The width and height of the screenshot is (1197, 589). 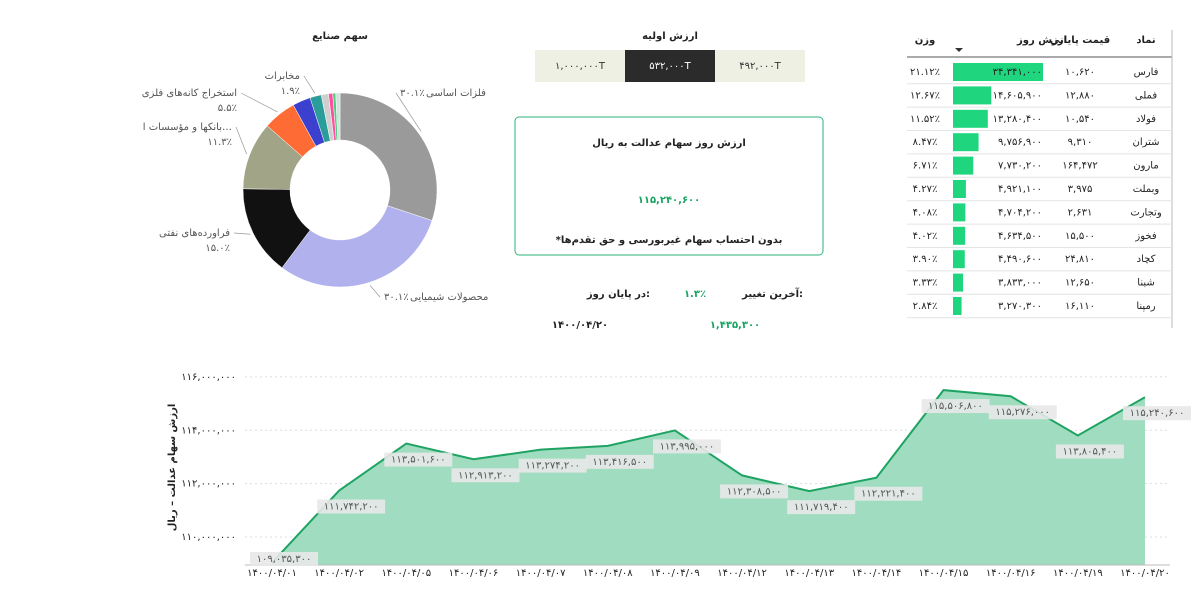 I want to click on table-cell: ۱۲,۸۸۰, so click(x=1080, y=95).